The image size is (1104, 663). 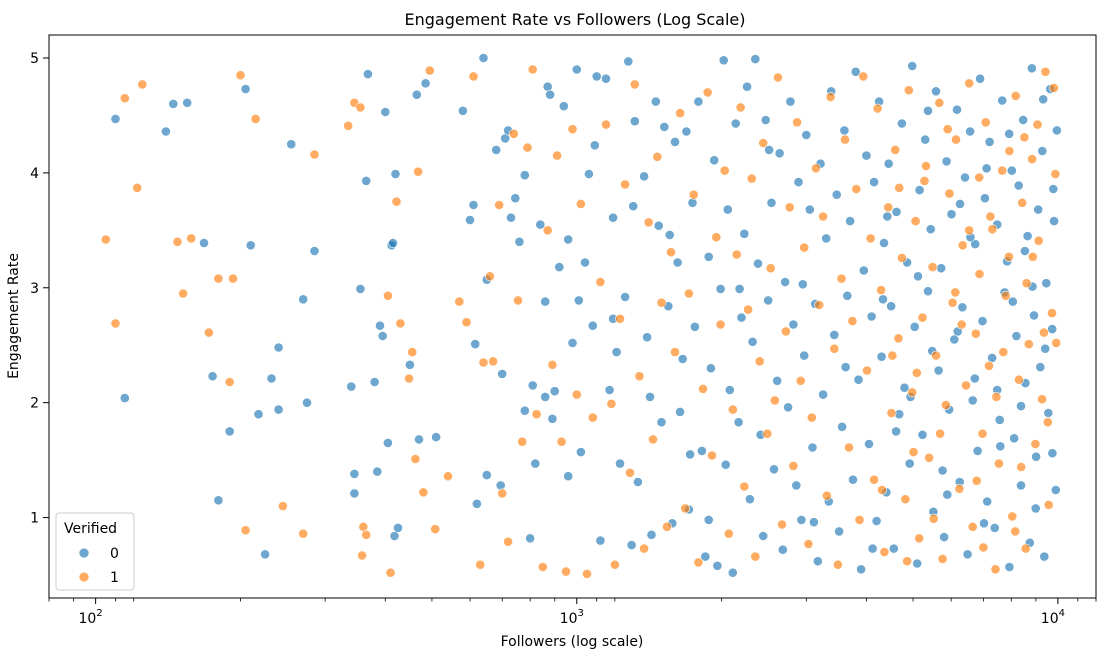 What do you see at coordinates (39, 289) in the screenshot?
I see `y-axis-ticks: 1 2 3 4 5` at bounding box center [39, 289].